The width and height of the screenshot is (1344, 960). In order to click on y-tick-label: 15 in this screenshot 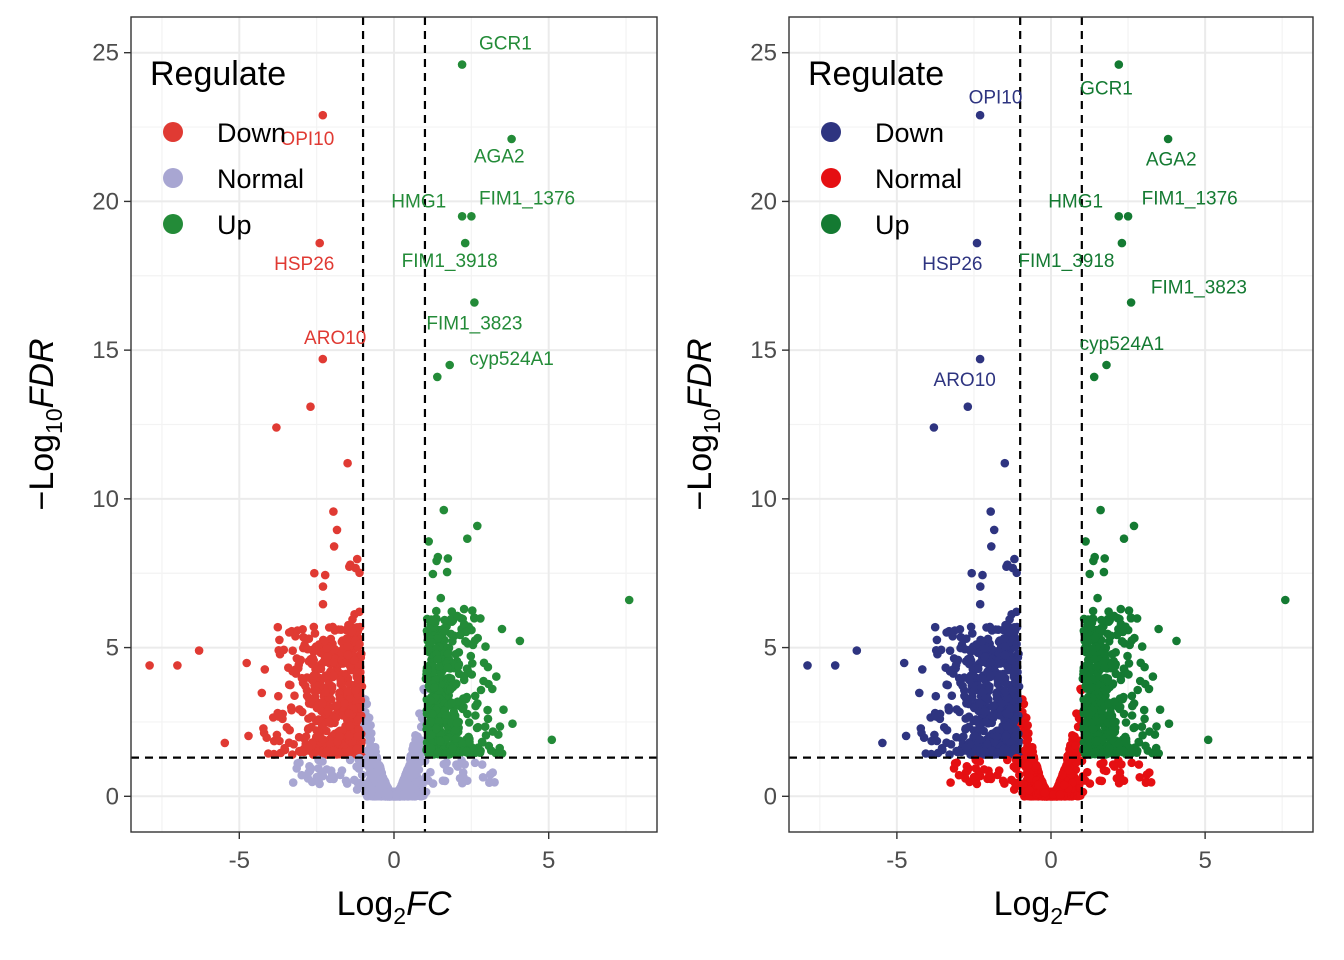, I will do `click(105, 350)`.